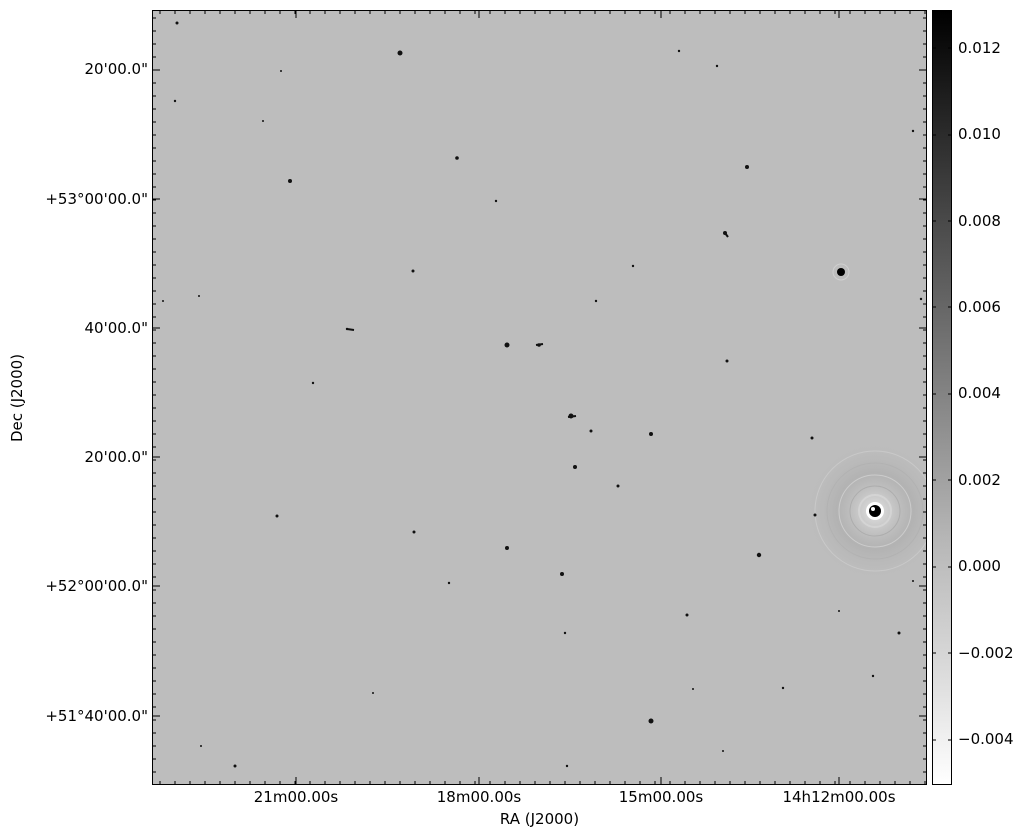 The width and height of the screenshot is (1029, 837). What do you see at coordinates (986, 739) in the screenshot?
I see `colorbar-tick-label: −0.004` at bounding box center [986, 739].